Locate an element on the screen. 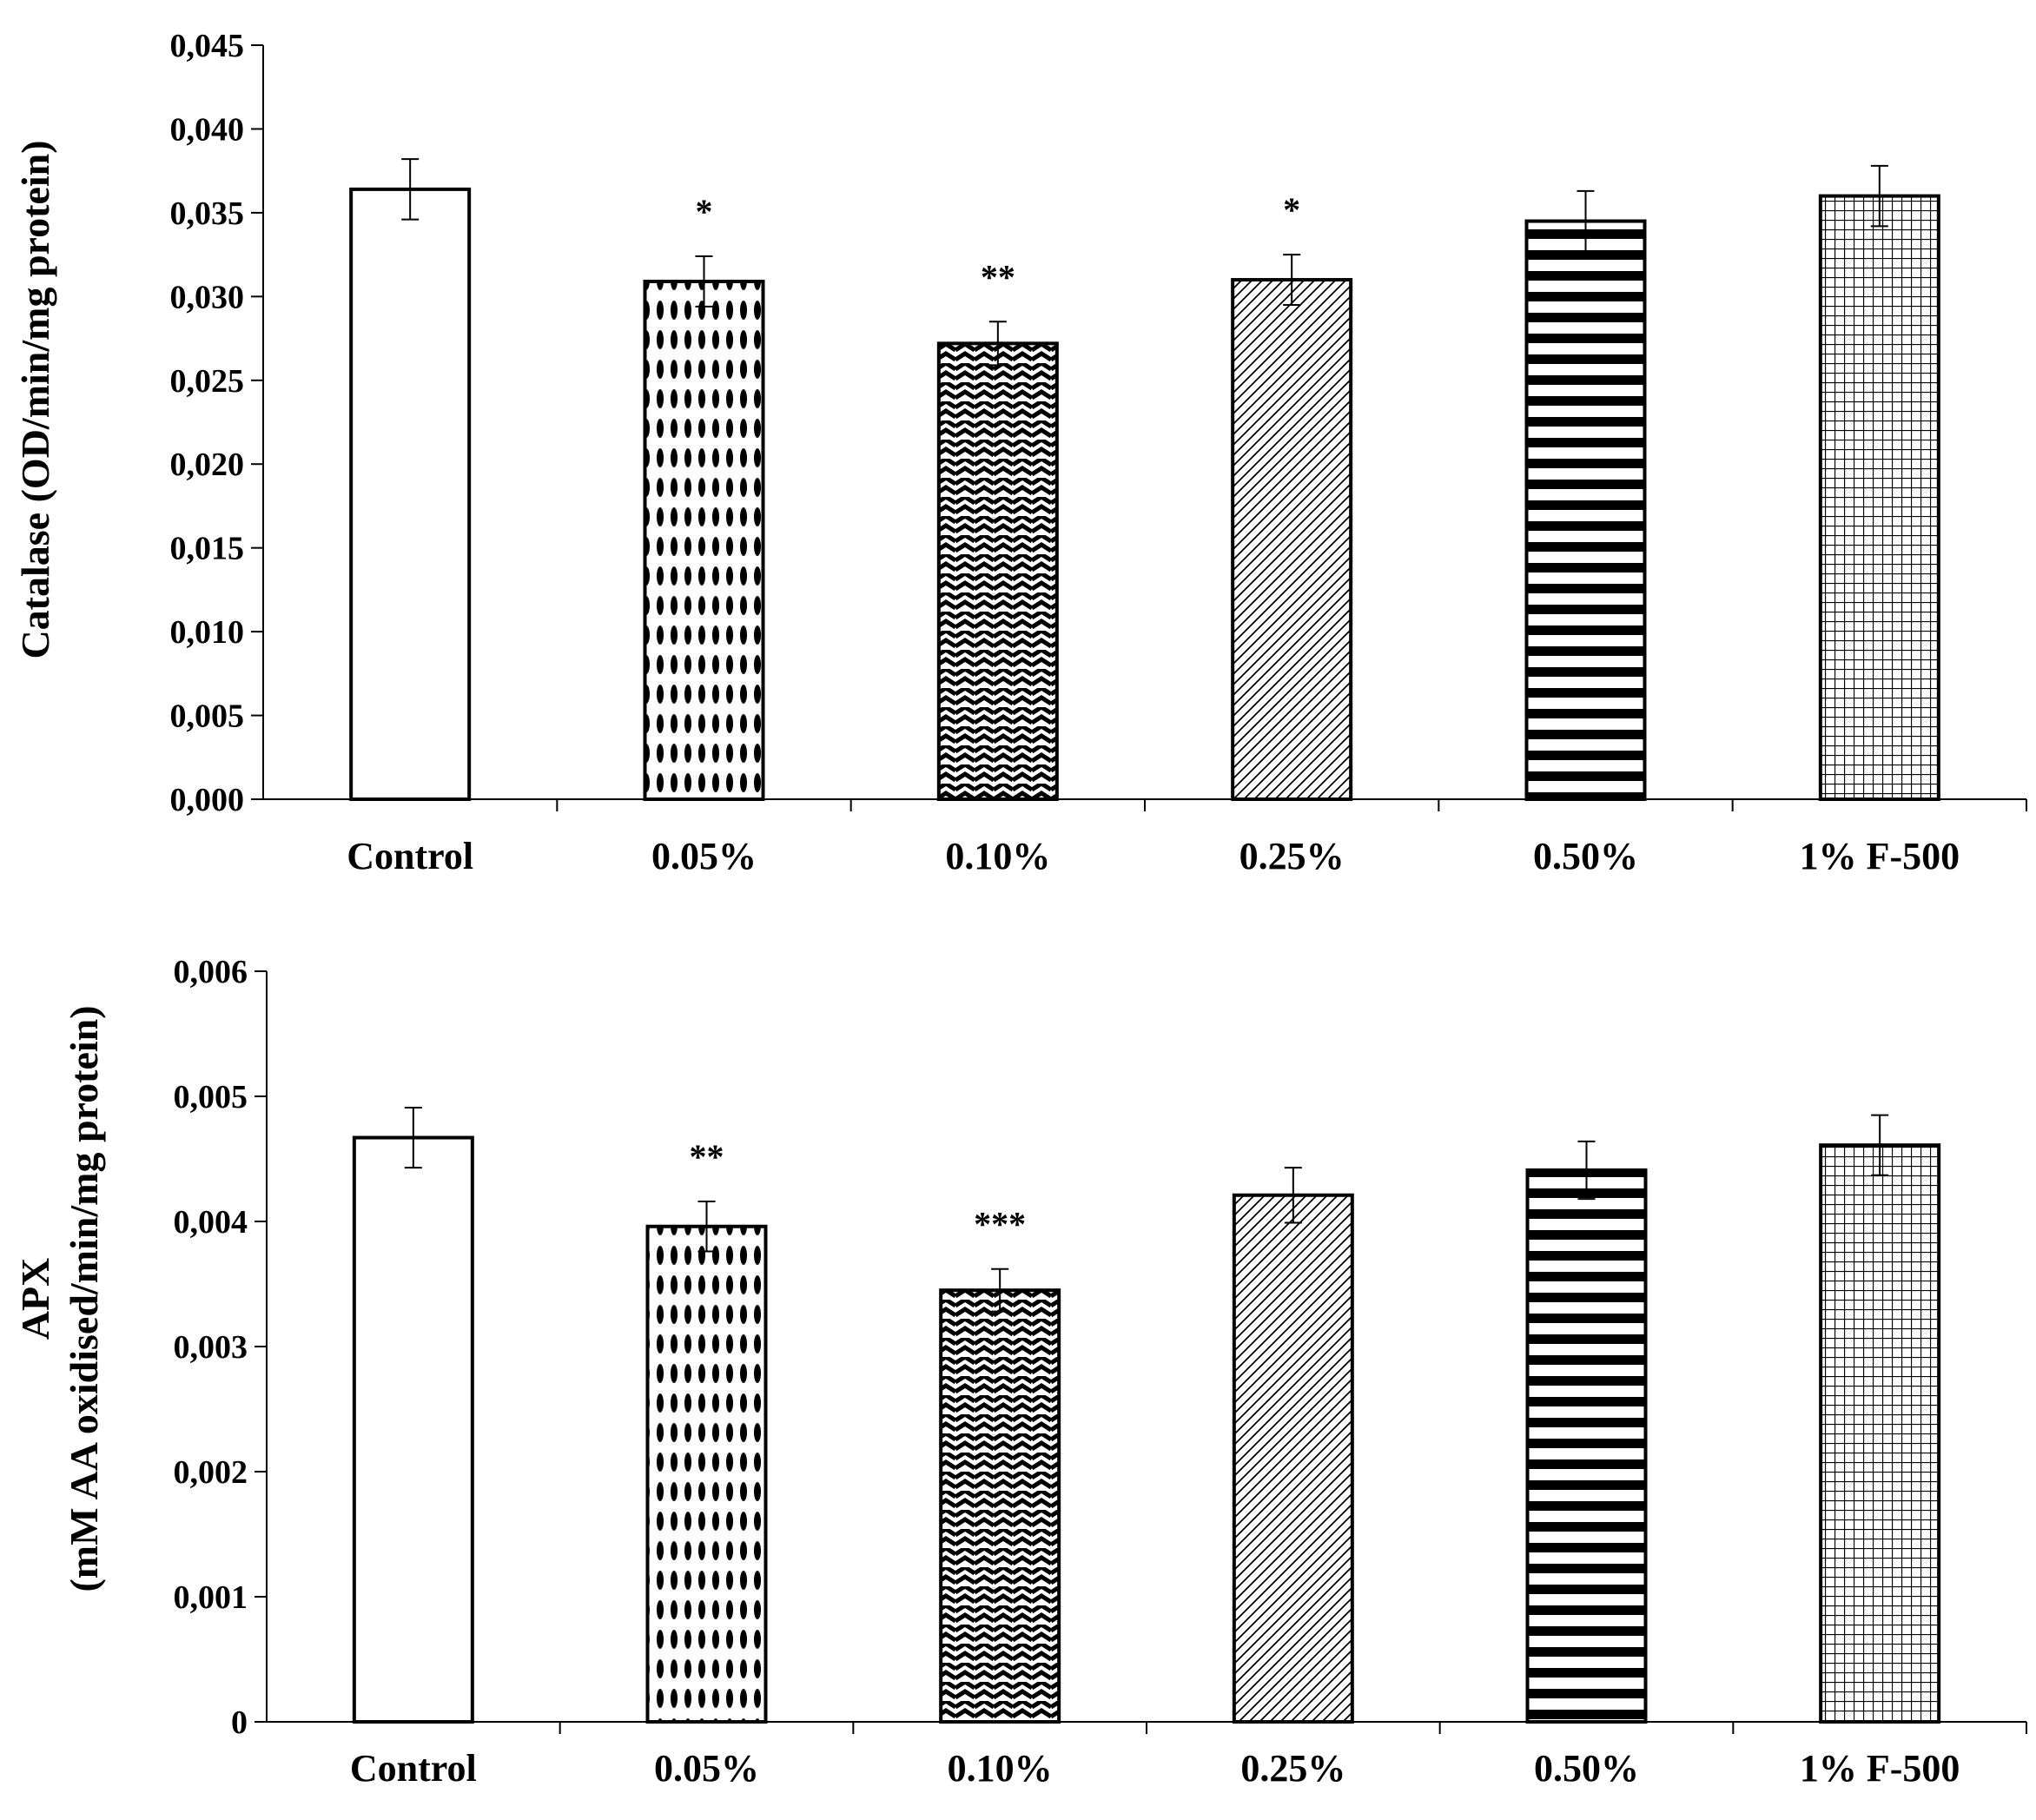  apx-category-label: 0.25% is located at coordinates (1292, 1768).